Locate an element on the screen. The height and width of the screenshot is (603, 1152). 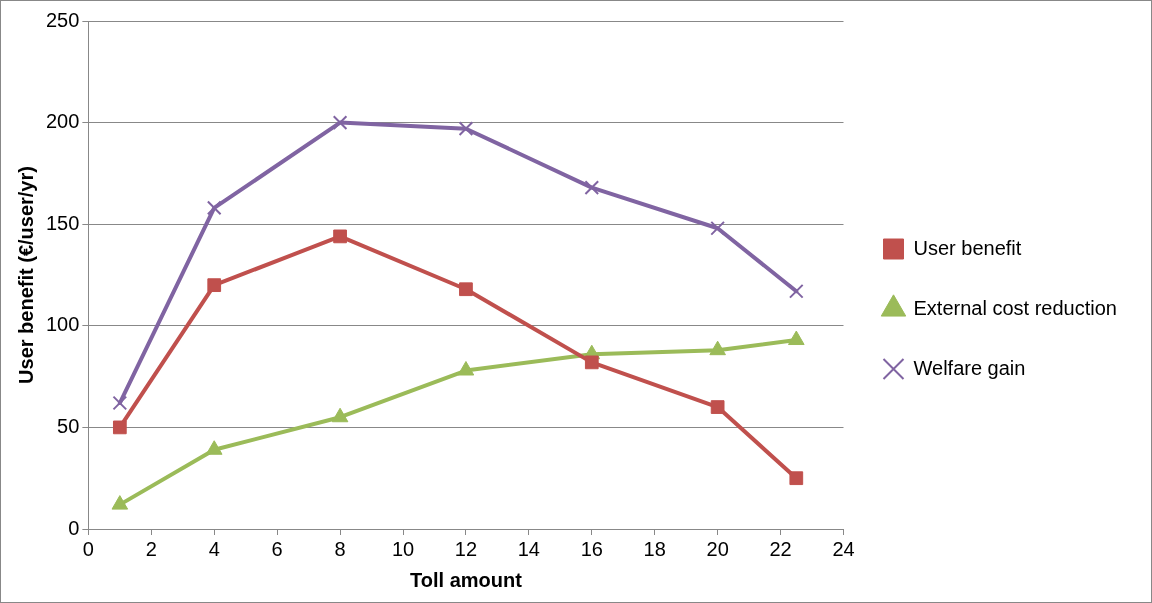
y-axis-title: User benefit (€/user/yr) is located at coordinates (25, 275).